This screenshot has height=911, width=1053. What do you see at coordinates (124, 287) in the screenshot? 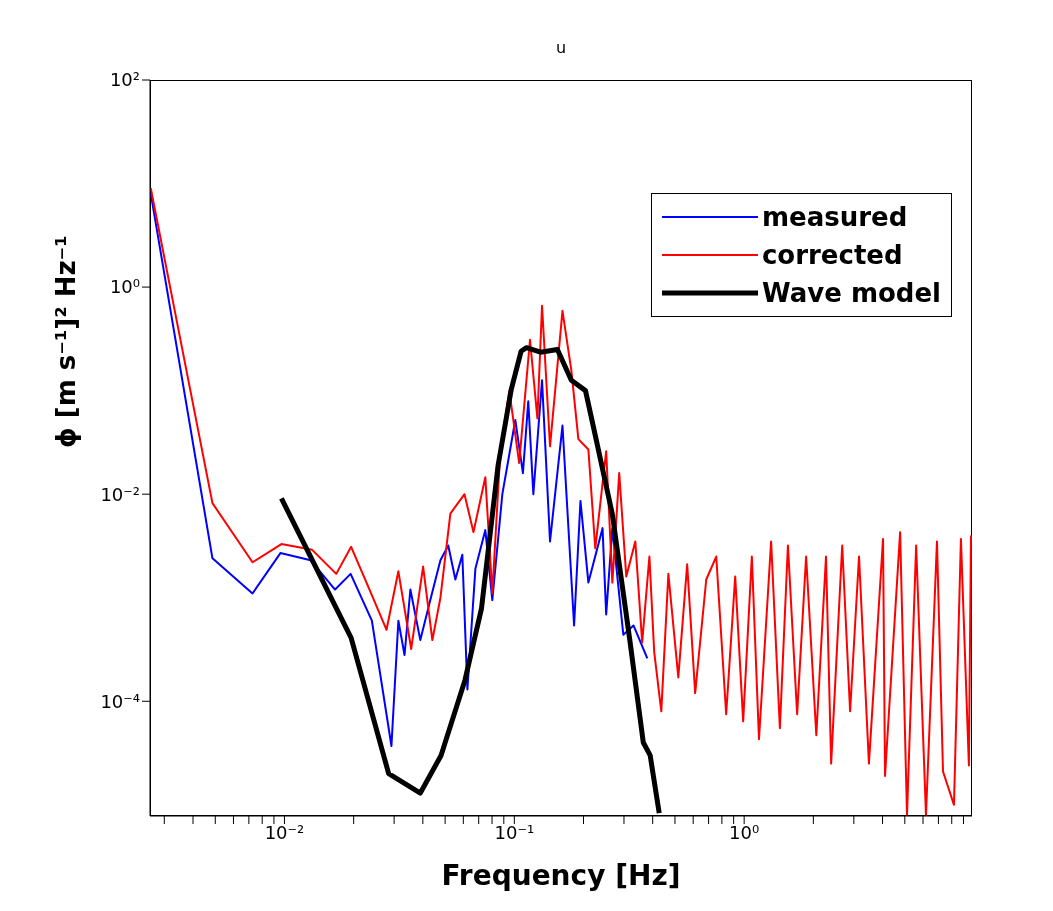
I see `y-tick-label: 10⁰` at bounding box center [124, 287].